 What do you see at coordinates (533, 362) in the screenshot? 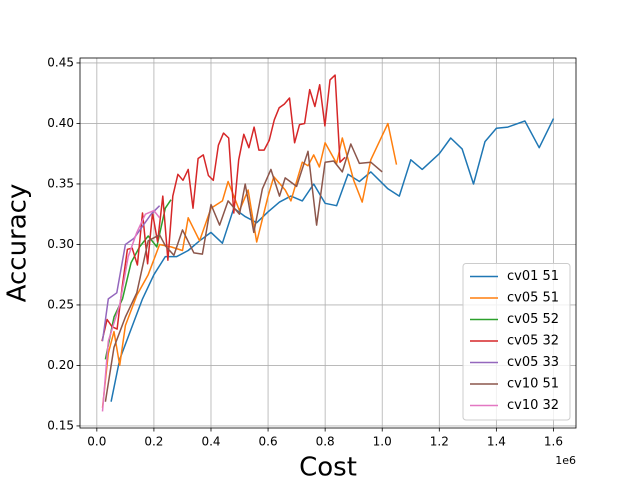
I see `legend-label: cv05 33` at bounding box center [533, 362].